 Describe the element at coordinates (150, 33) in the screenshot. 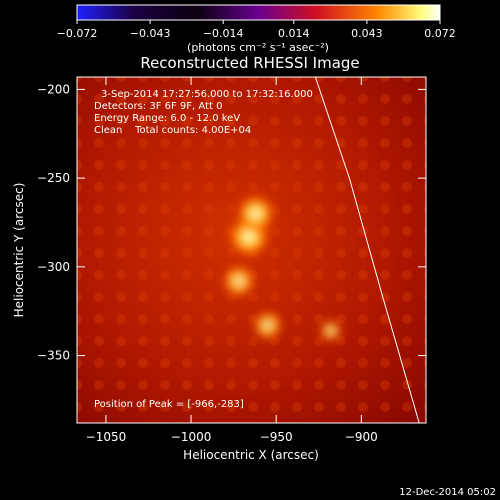

I see `colorbar-tick-label: −0.043` at that location.